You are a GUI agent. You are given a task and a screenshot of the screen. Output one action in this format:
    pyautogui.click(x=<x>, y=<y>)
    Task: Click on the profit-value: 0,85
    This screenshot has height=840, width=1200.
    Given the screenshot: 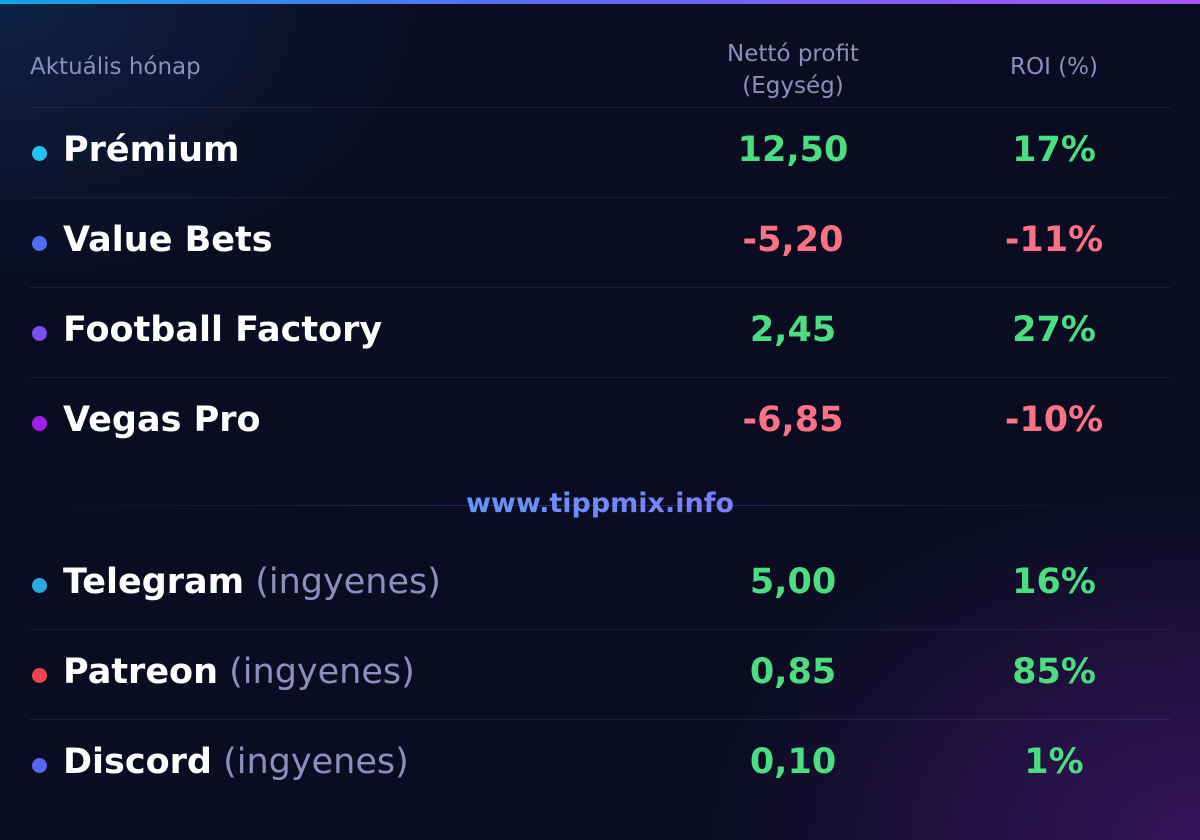 What is the action you would take?
    pyautogui.click(x=793, y=672)
    